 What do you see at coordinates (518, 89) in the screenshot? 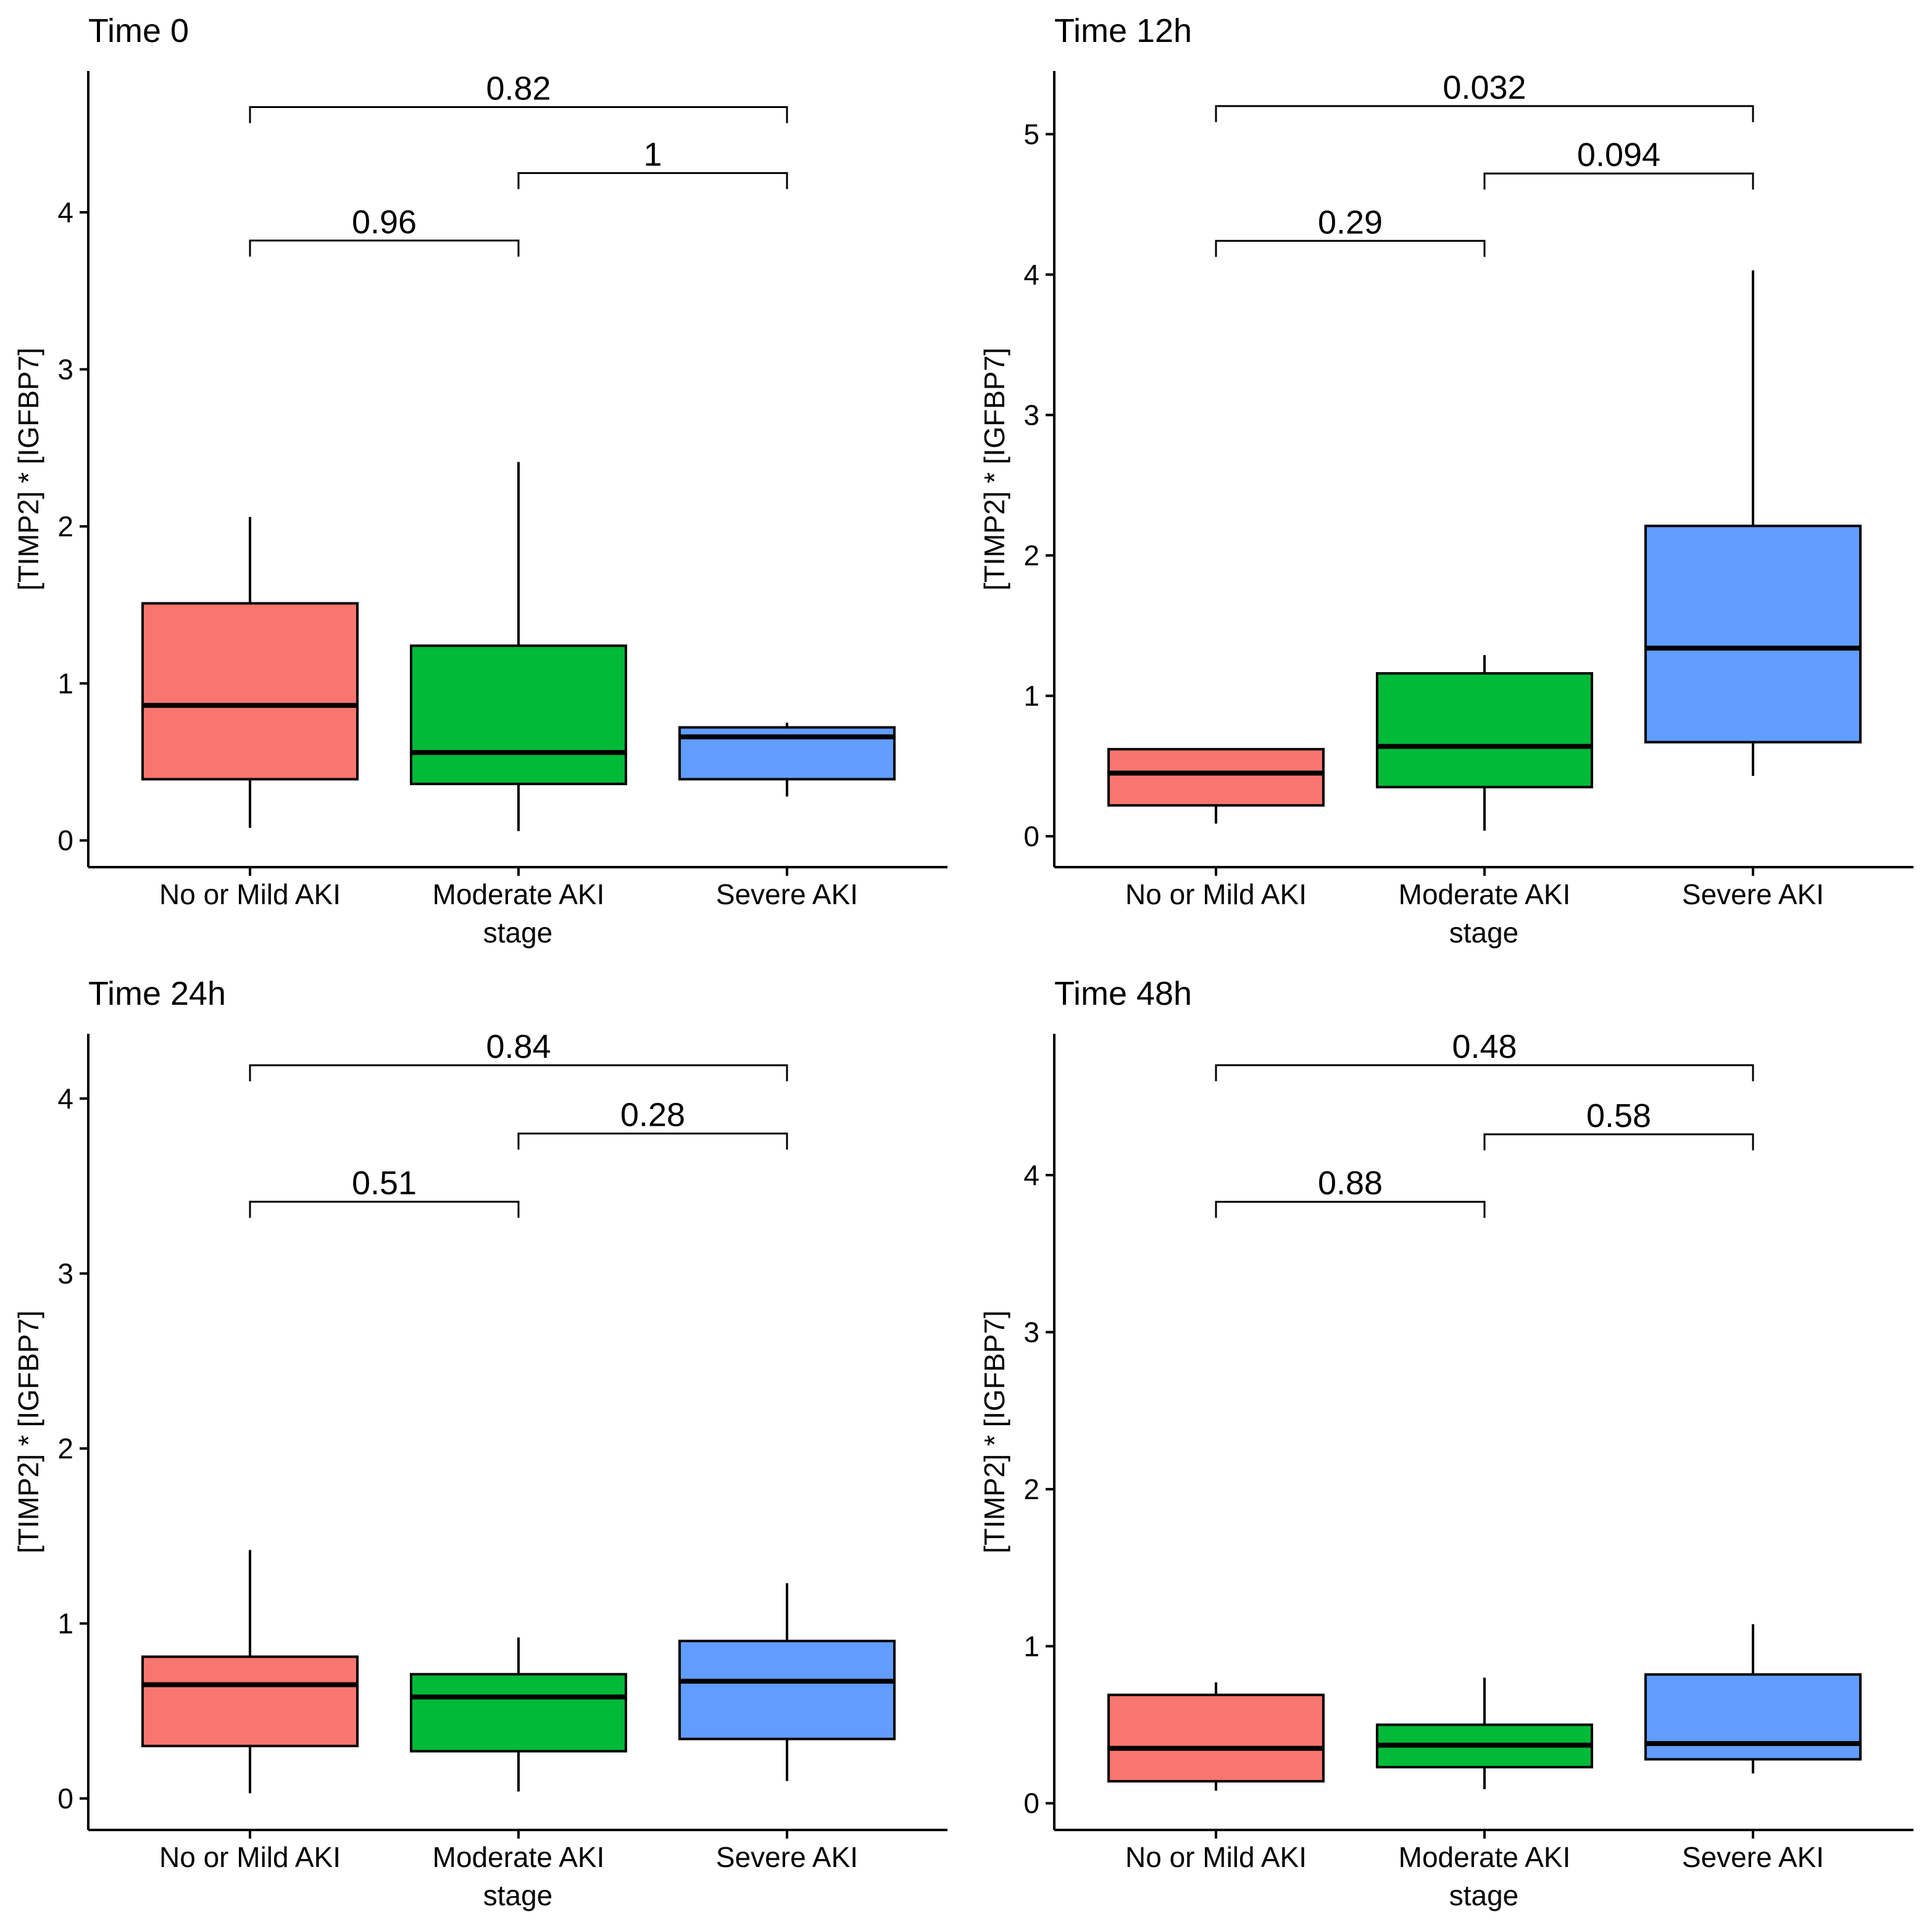
I see `p-value-label: 0.82` at bounding box center [518, 89].